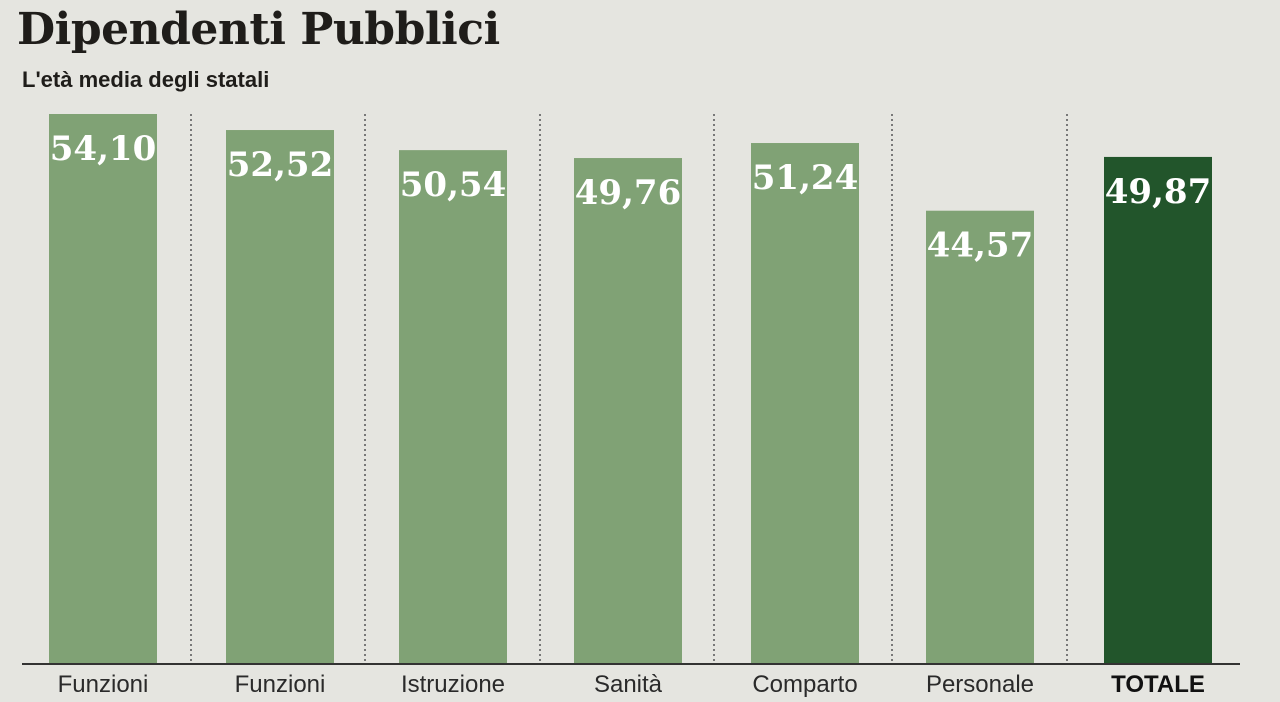 This screenshot has width=1280, height=702. Describe the element at coordinates (453, 185) in the screenshot. I see `data-label: 50,54` at that location.